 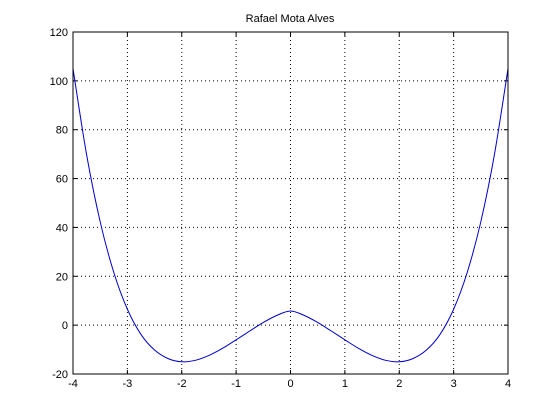 What do you see at coordinates (454, 384) in the screenshot?
I see `x-tick-label: 3` at bounding box center [454, 384].